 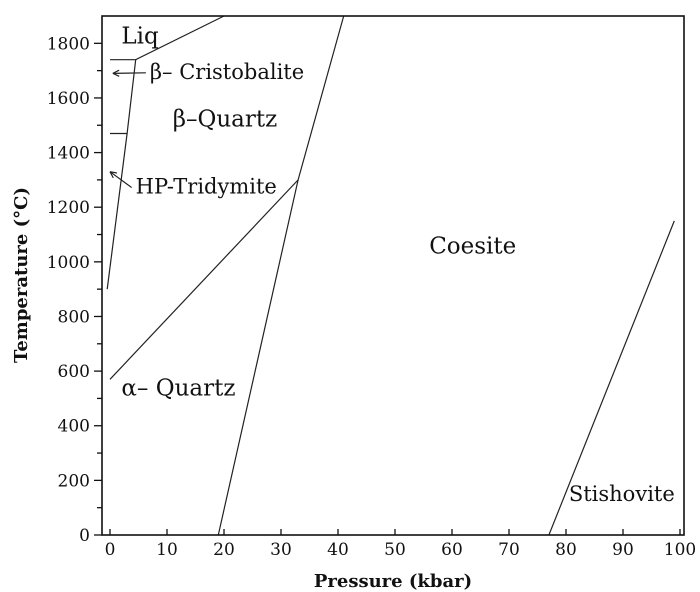 What do you see at coordinates (74, 481) in the screenshot?
I see `y-tick-label: 200` at bounding box center [74, 481].